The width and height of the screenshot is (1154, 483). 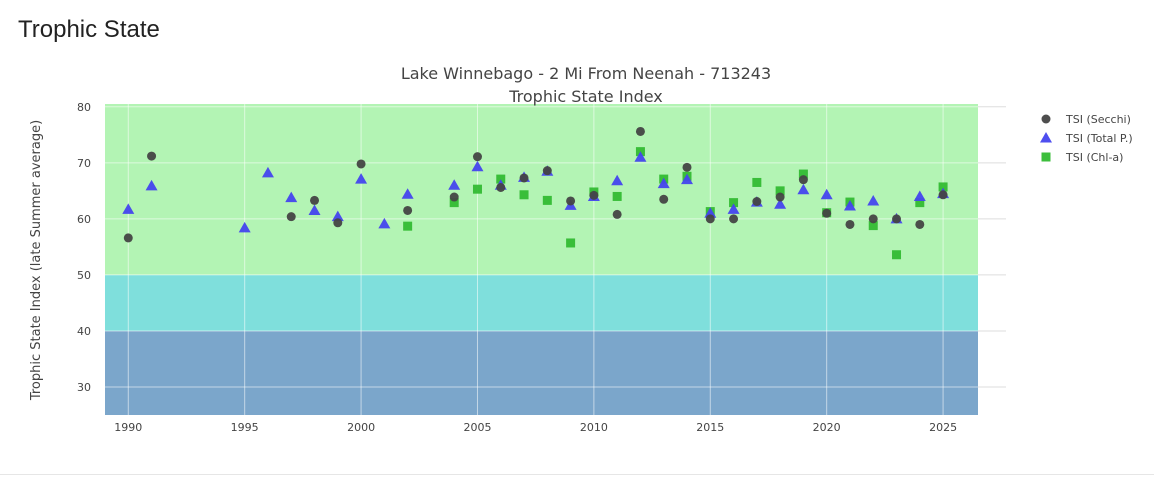 I want to click on x-axis-ticks: 1990 1995 2000 2005 2010 2015 2020 2025, so click(x=535, y=427).